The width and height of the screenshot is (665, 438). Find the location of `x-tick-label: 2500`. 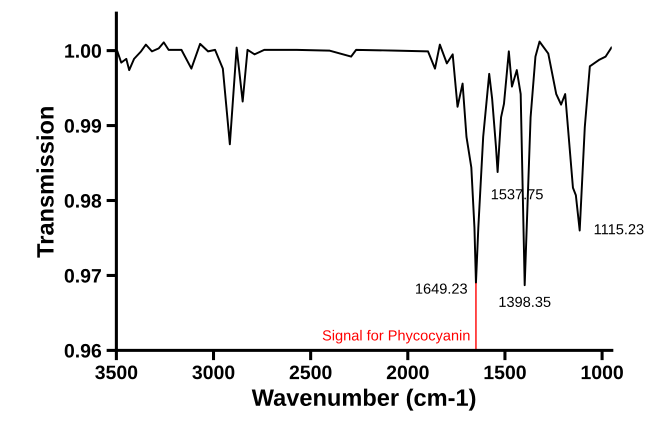

x-tick-label: 2500 is located at coordinates (311, 372).